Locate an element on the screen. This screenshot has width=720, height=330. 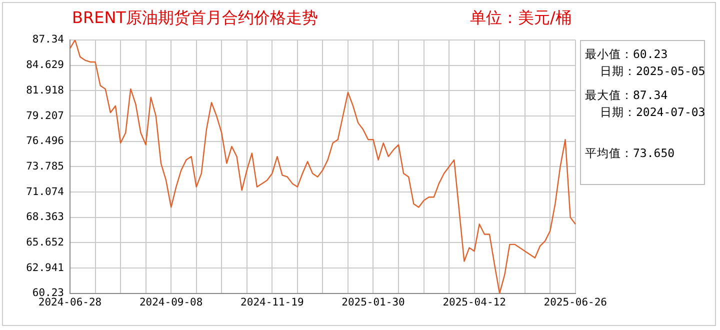
chart-title: BRENT原油期货首月合约价格走势 is located at coordinates (195, 18).